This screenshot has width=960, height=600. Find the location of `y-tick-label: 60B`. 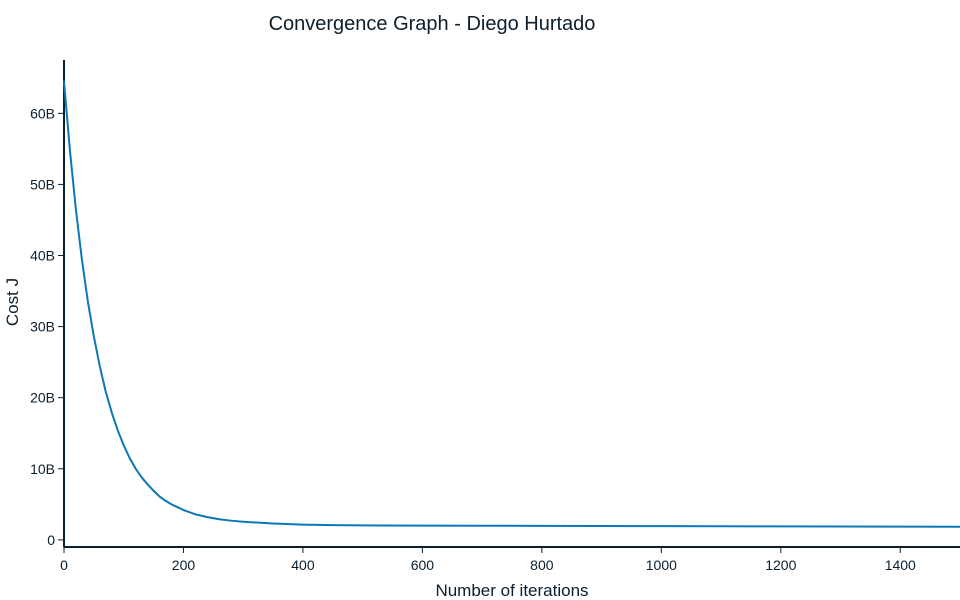

y-tick-label: 60B is located at coordinates (42, 113).